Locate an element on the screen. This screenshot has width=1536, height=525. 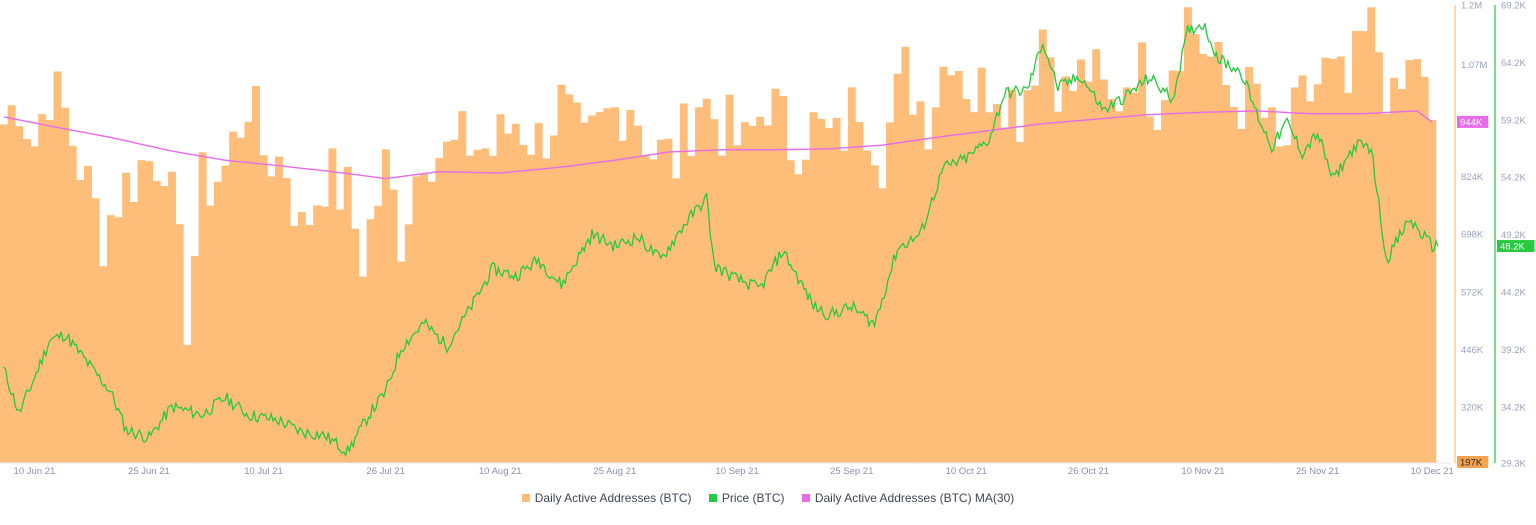
y-tick-label-price: 69.2K is located at coordinates (1513, 6).